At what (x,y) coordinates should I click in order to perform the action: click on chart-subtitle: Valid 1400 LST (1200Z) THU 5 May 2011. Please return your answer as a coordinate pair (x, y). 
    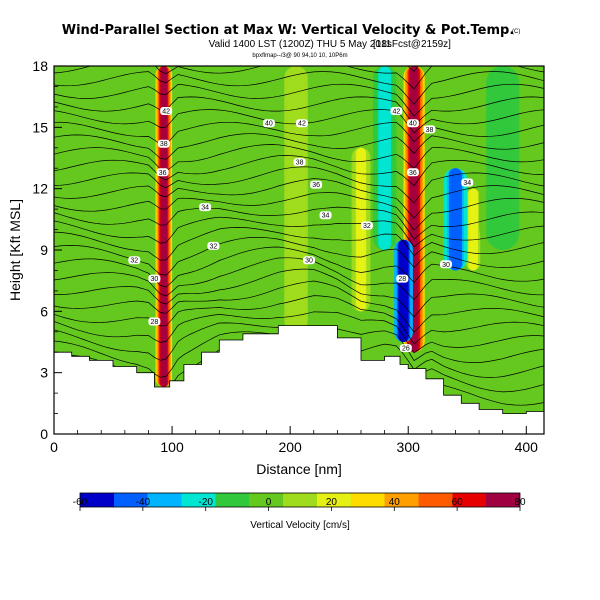
    Looking at the image, I should click on (300, 44).